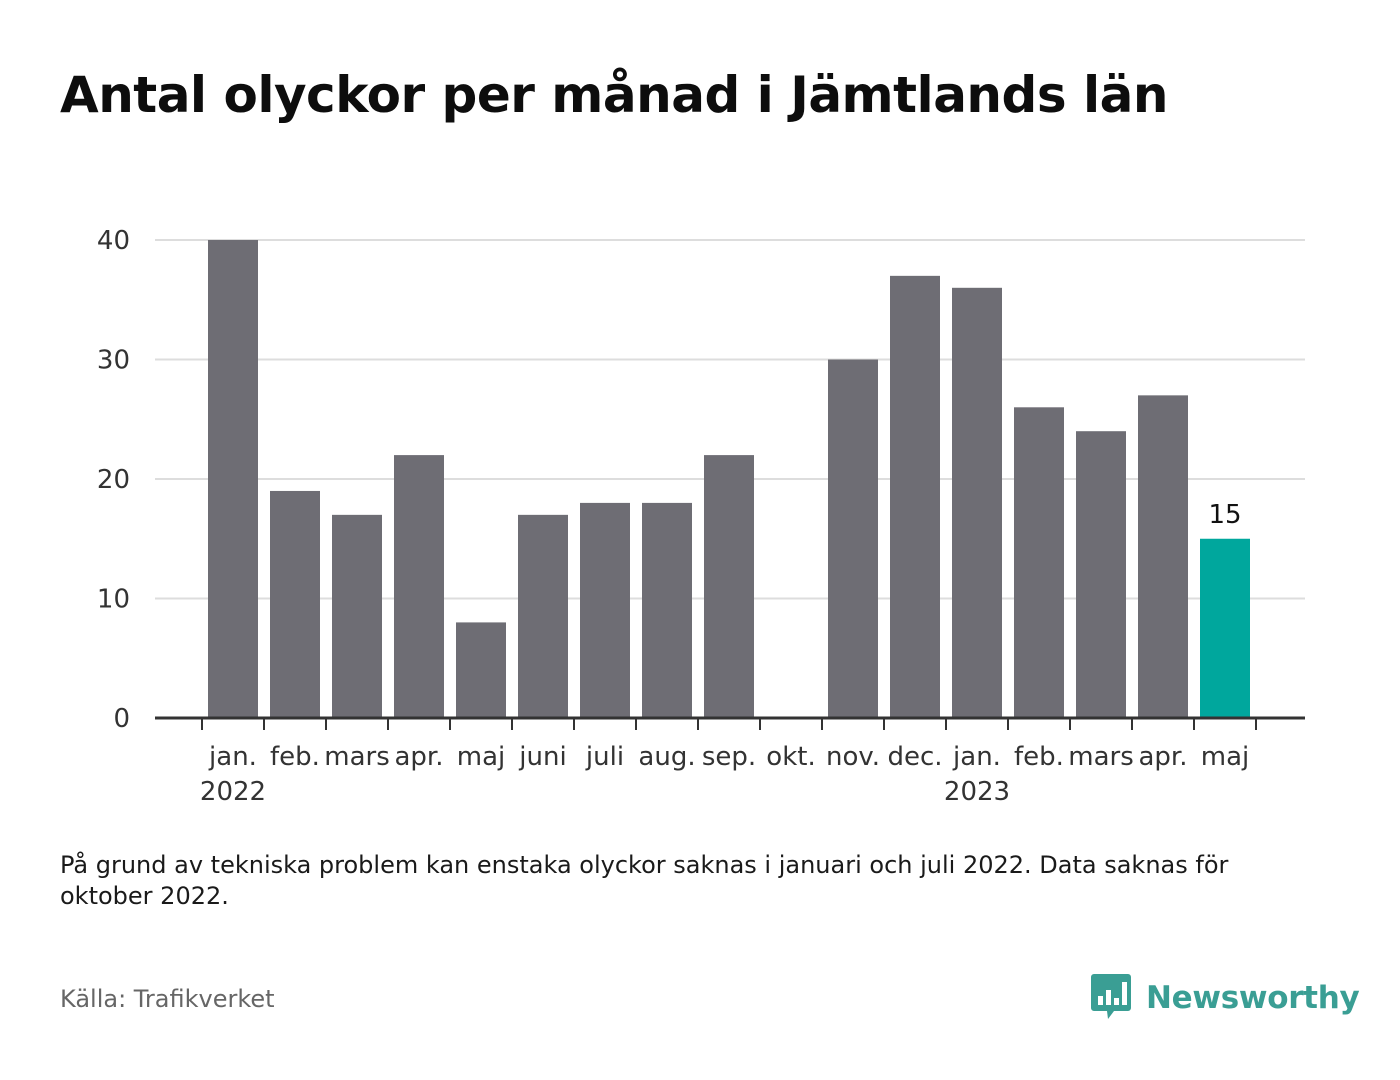 Image resolution: width=1400 pixels, height=1080 pixels. I want to click on y-tick-label: 20, so click(113, 480).